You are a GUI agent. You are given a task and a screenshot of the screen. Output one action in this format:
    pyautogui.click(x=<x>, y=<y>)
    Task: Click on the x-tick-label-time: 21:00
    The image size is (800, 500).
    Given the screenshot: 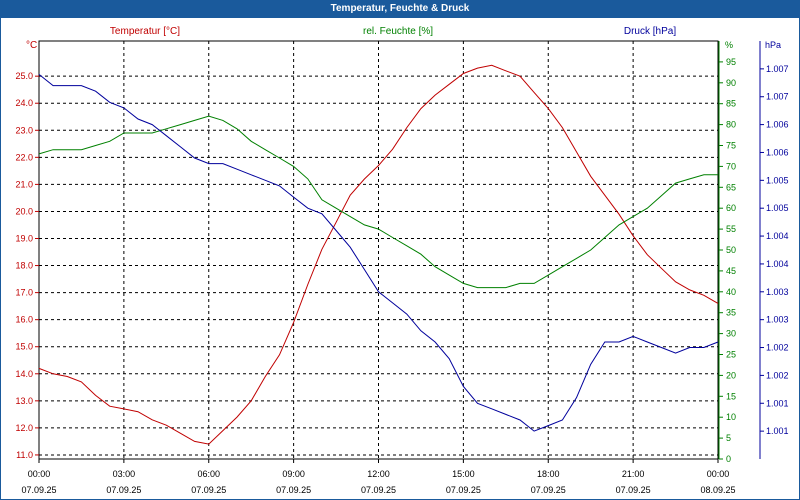 What is the action you would take?
    pyautogui.click(x=633, y=474)
    